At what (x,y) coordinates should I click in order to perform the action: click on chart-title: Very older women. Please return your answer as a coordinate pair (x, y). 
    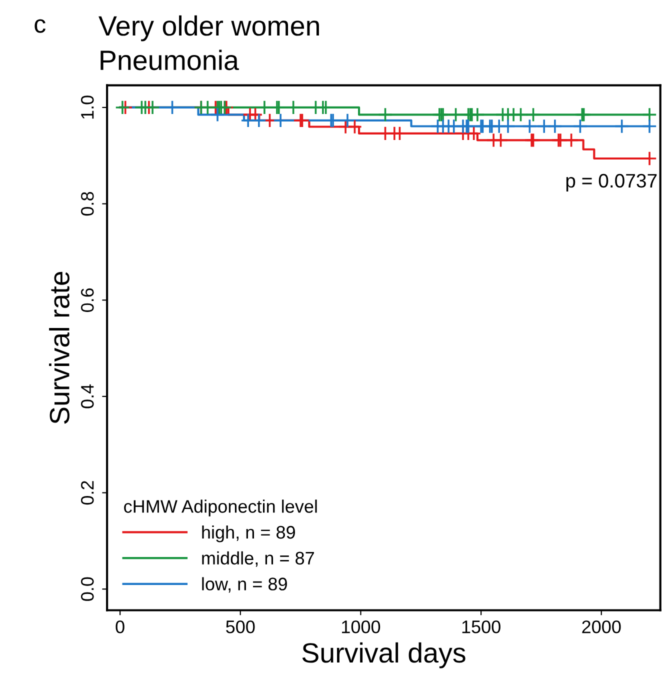
    Looking at the image, I should click on (208, 28).